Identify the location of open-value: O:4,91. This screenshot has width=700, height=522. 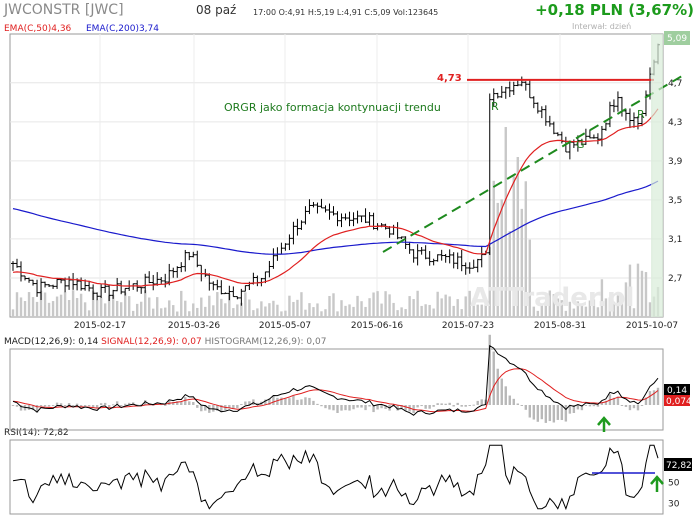
(292, 12).